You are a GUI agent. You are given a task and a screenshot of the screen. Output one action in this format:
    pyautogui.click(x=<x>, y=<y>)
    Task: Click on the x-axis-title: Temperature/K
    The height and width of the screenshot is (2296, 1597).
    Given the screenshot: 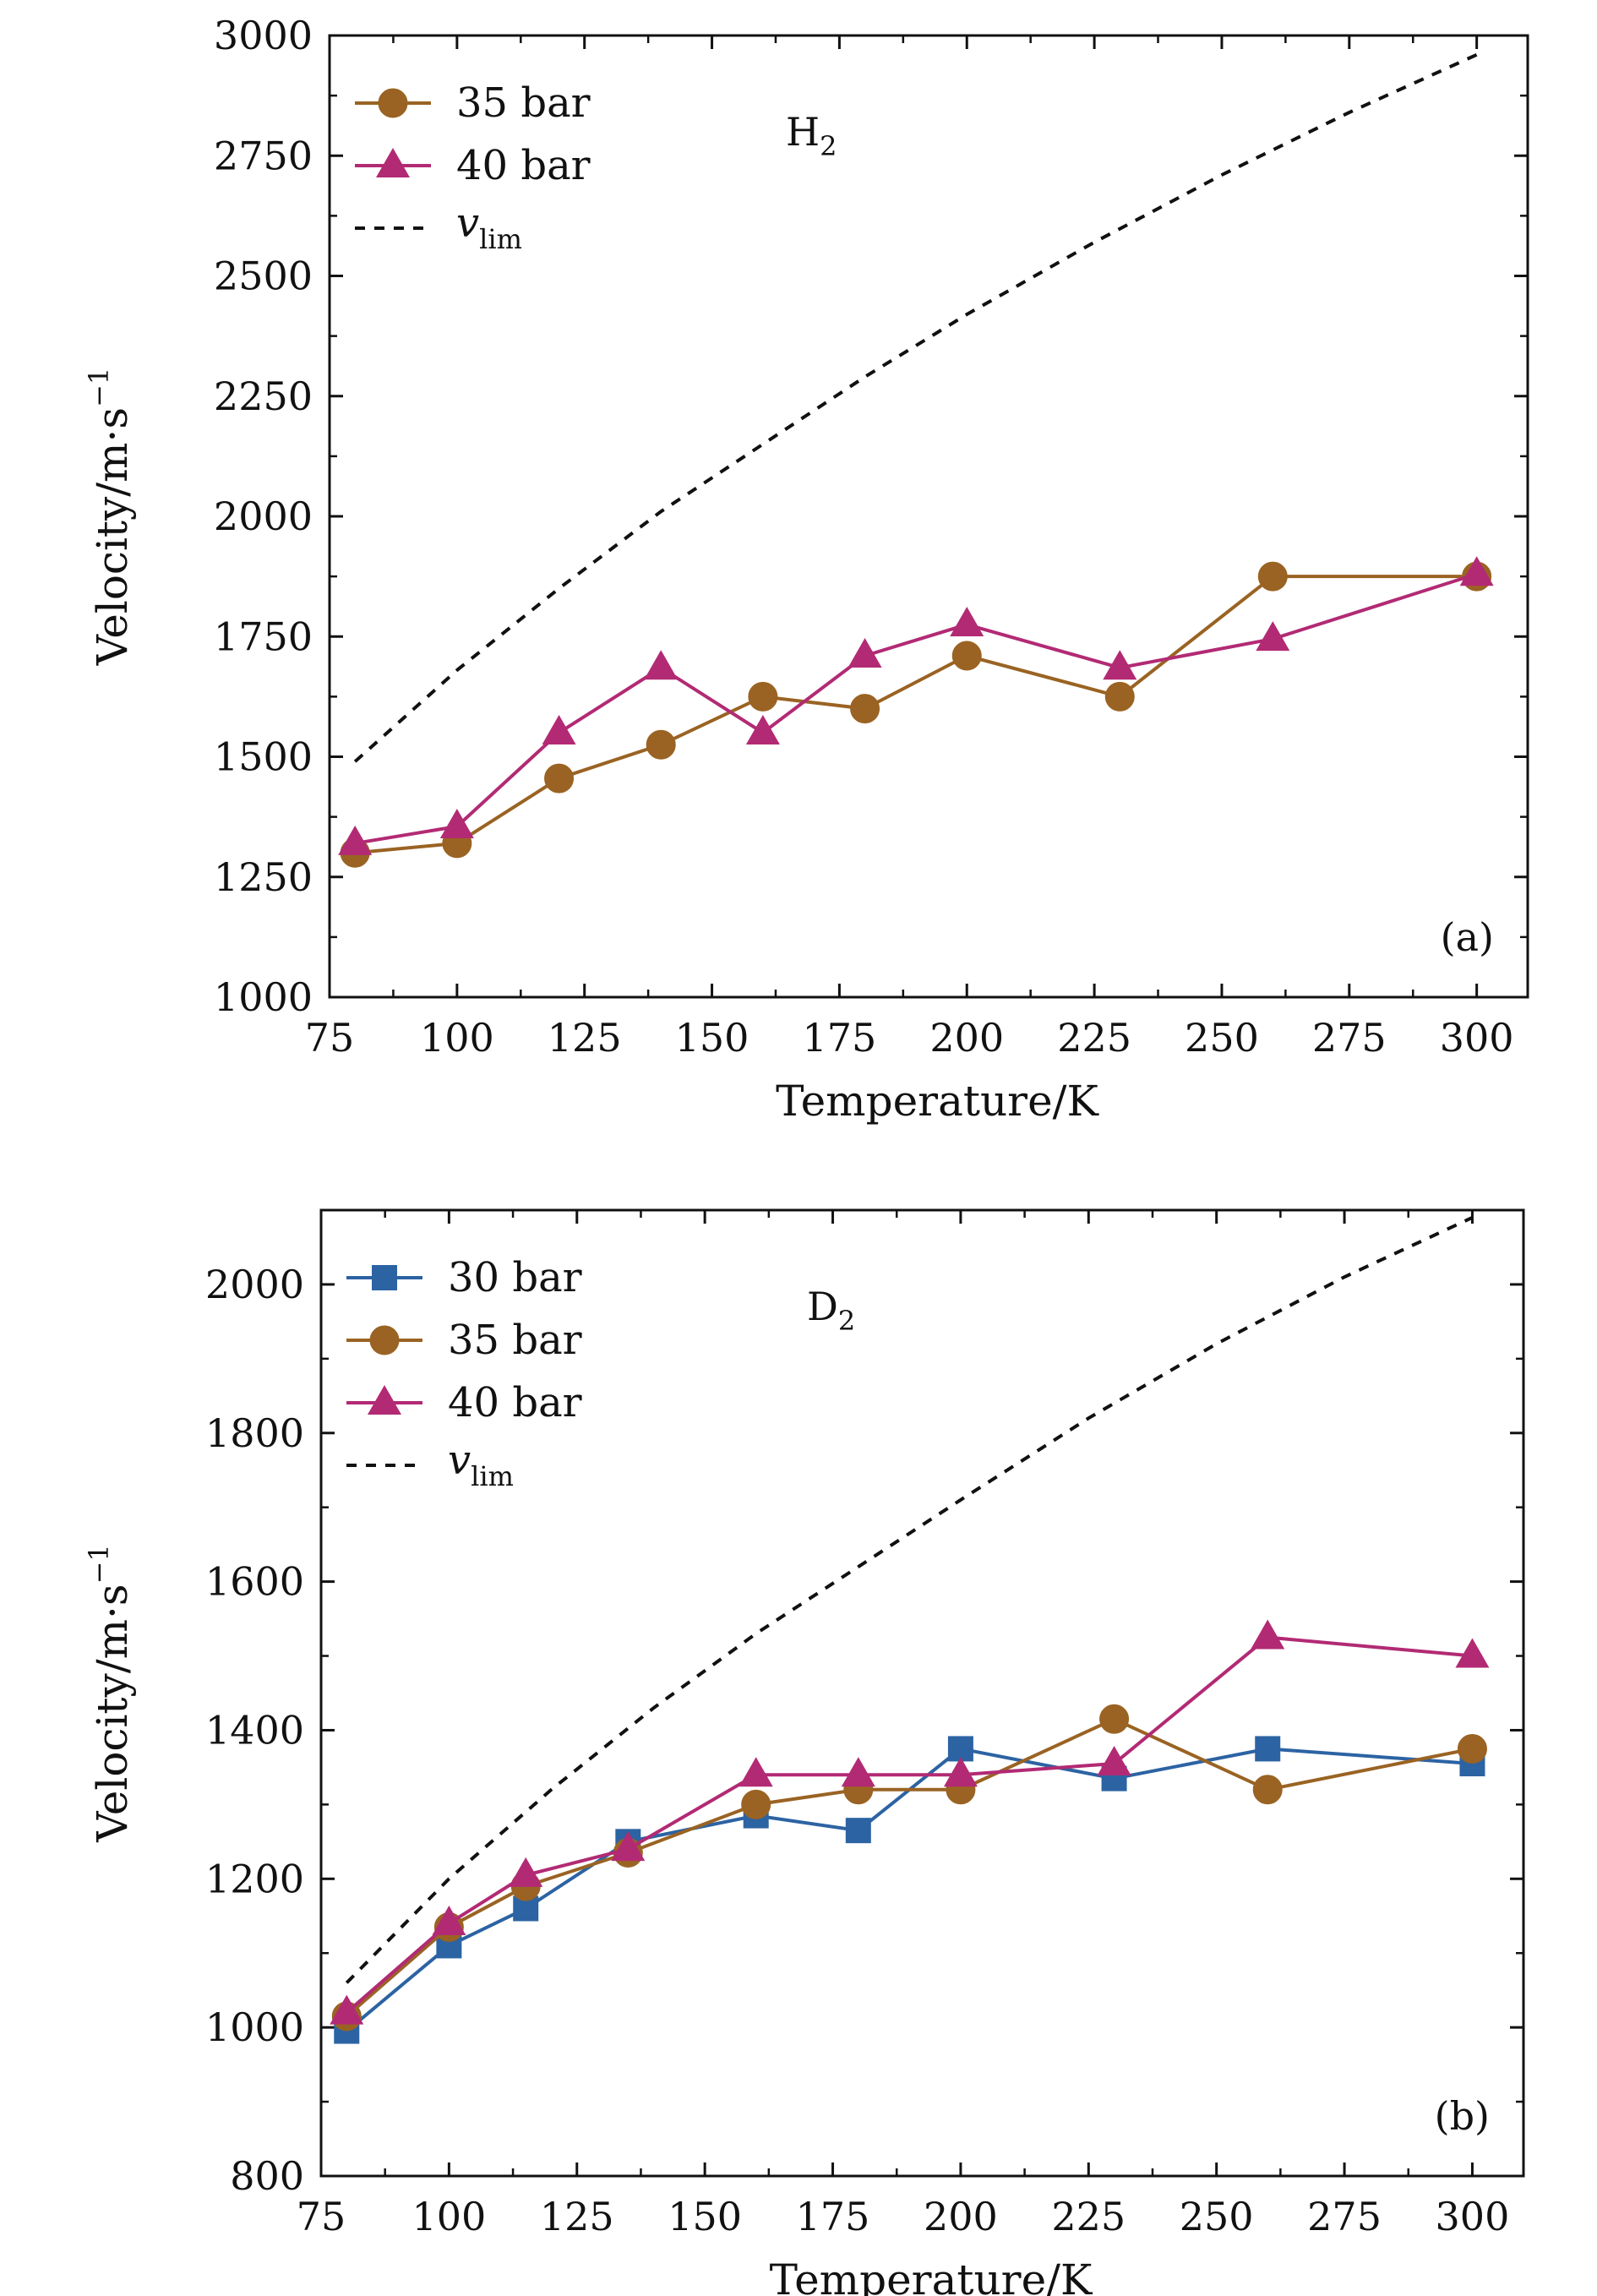 What is the action you would take?
    pyautogui.click(x=937, y=1101)
    